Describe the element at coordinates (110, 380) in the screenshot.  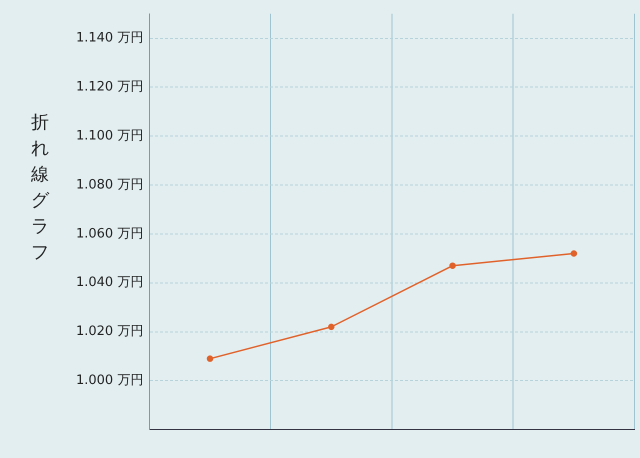
I see `y-tick-label: 1.000 万円` at that location.